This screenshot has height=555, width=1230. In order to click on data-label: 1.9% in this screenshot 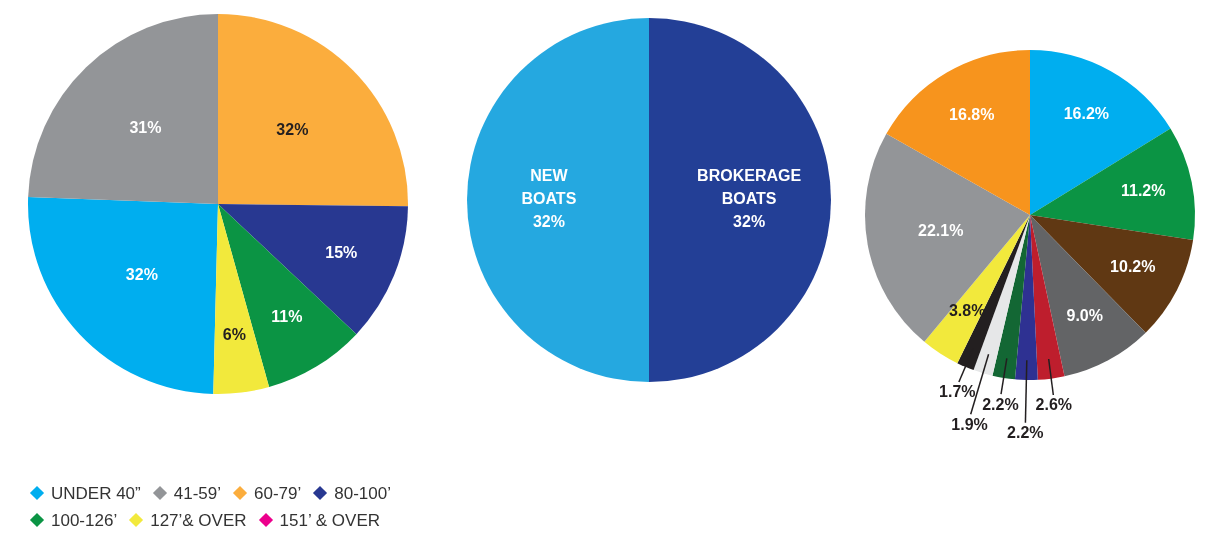, I will do `click(969, 424)`.